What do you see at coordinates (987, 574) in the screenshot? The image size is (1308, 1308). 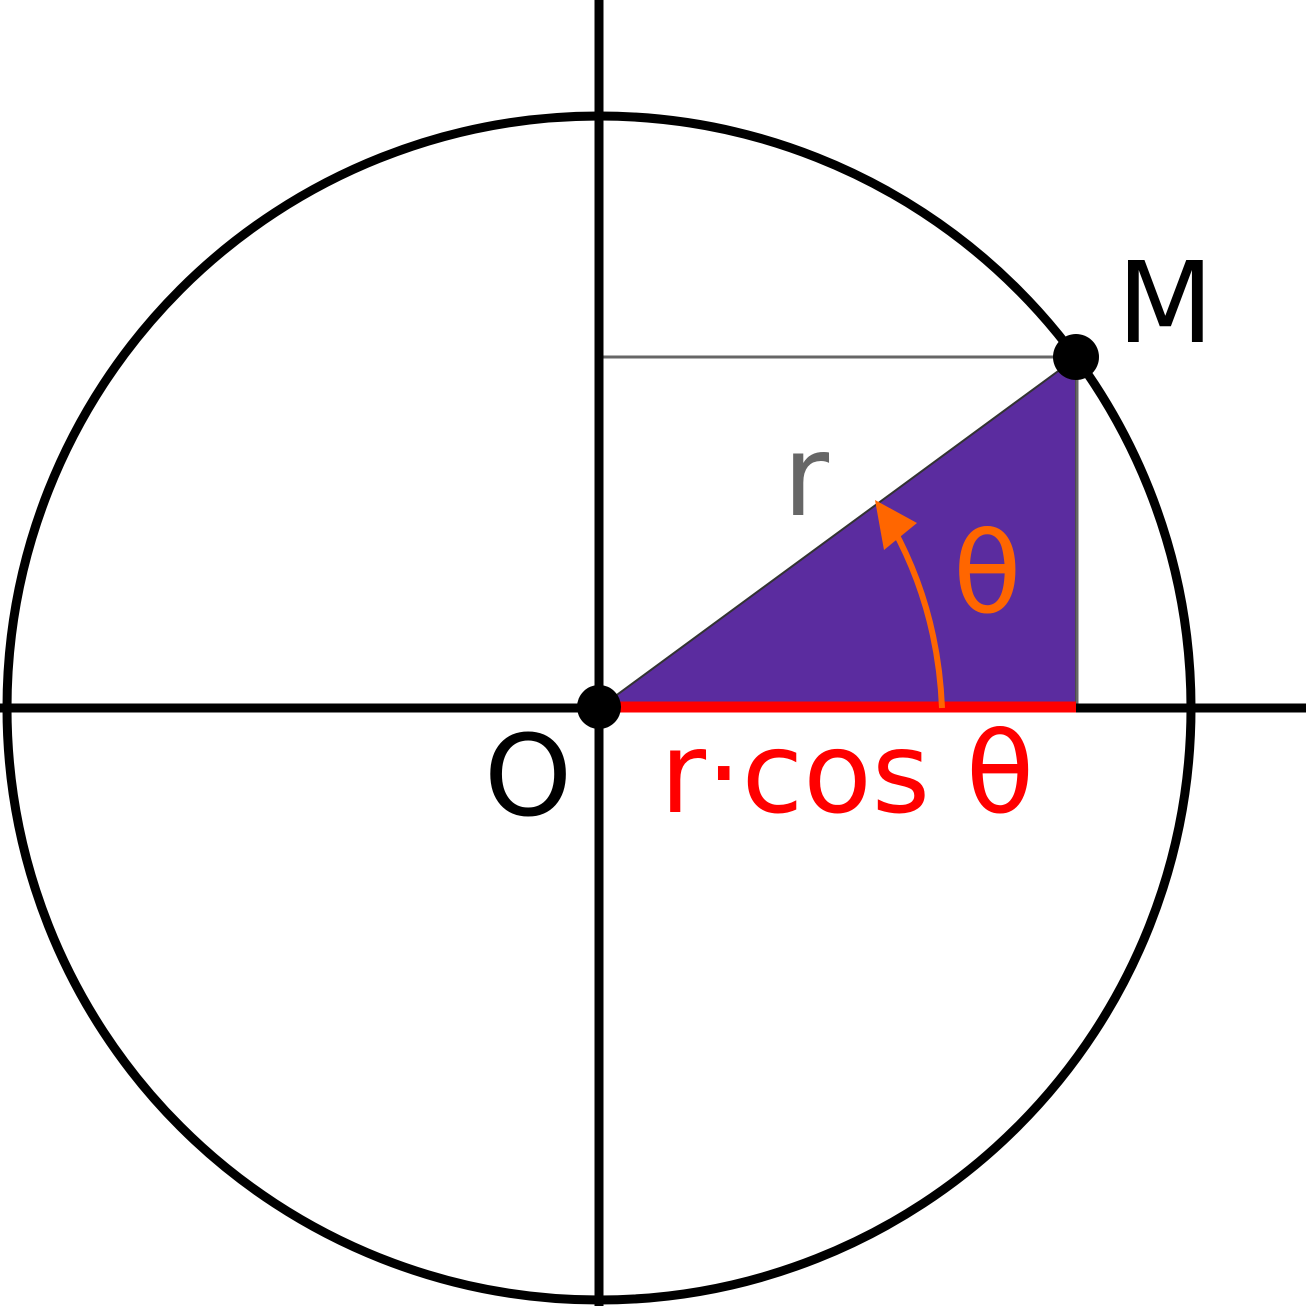 I see `angle-label: θ` at bounding box center [987, 574].